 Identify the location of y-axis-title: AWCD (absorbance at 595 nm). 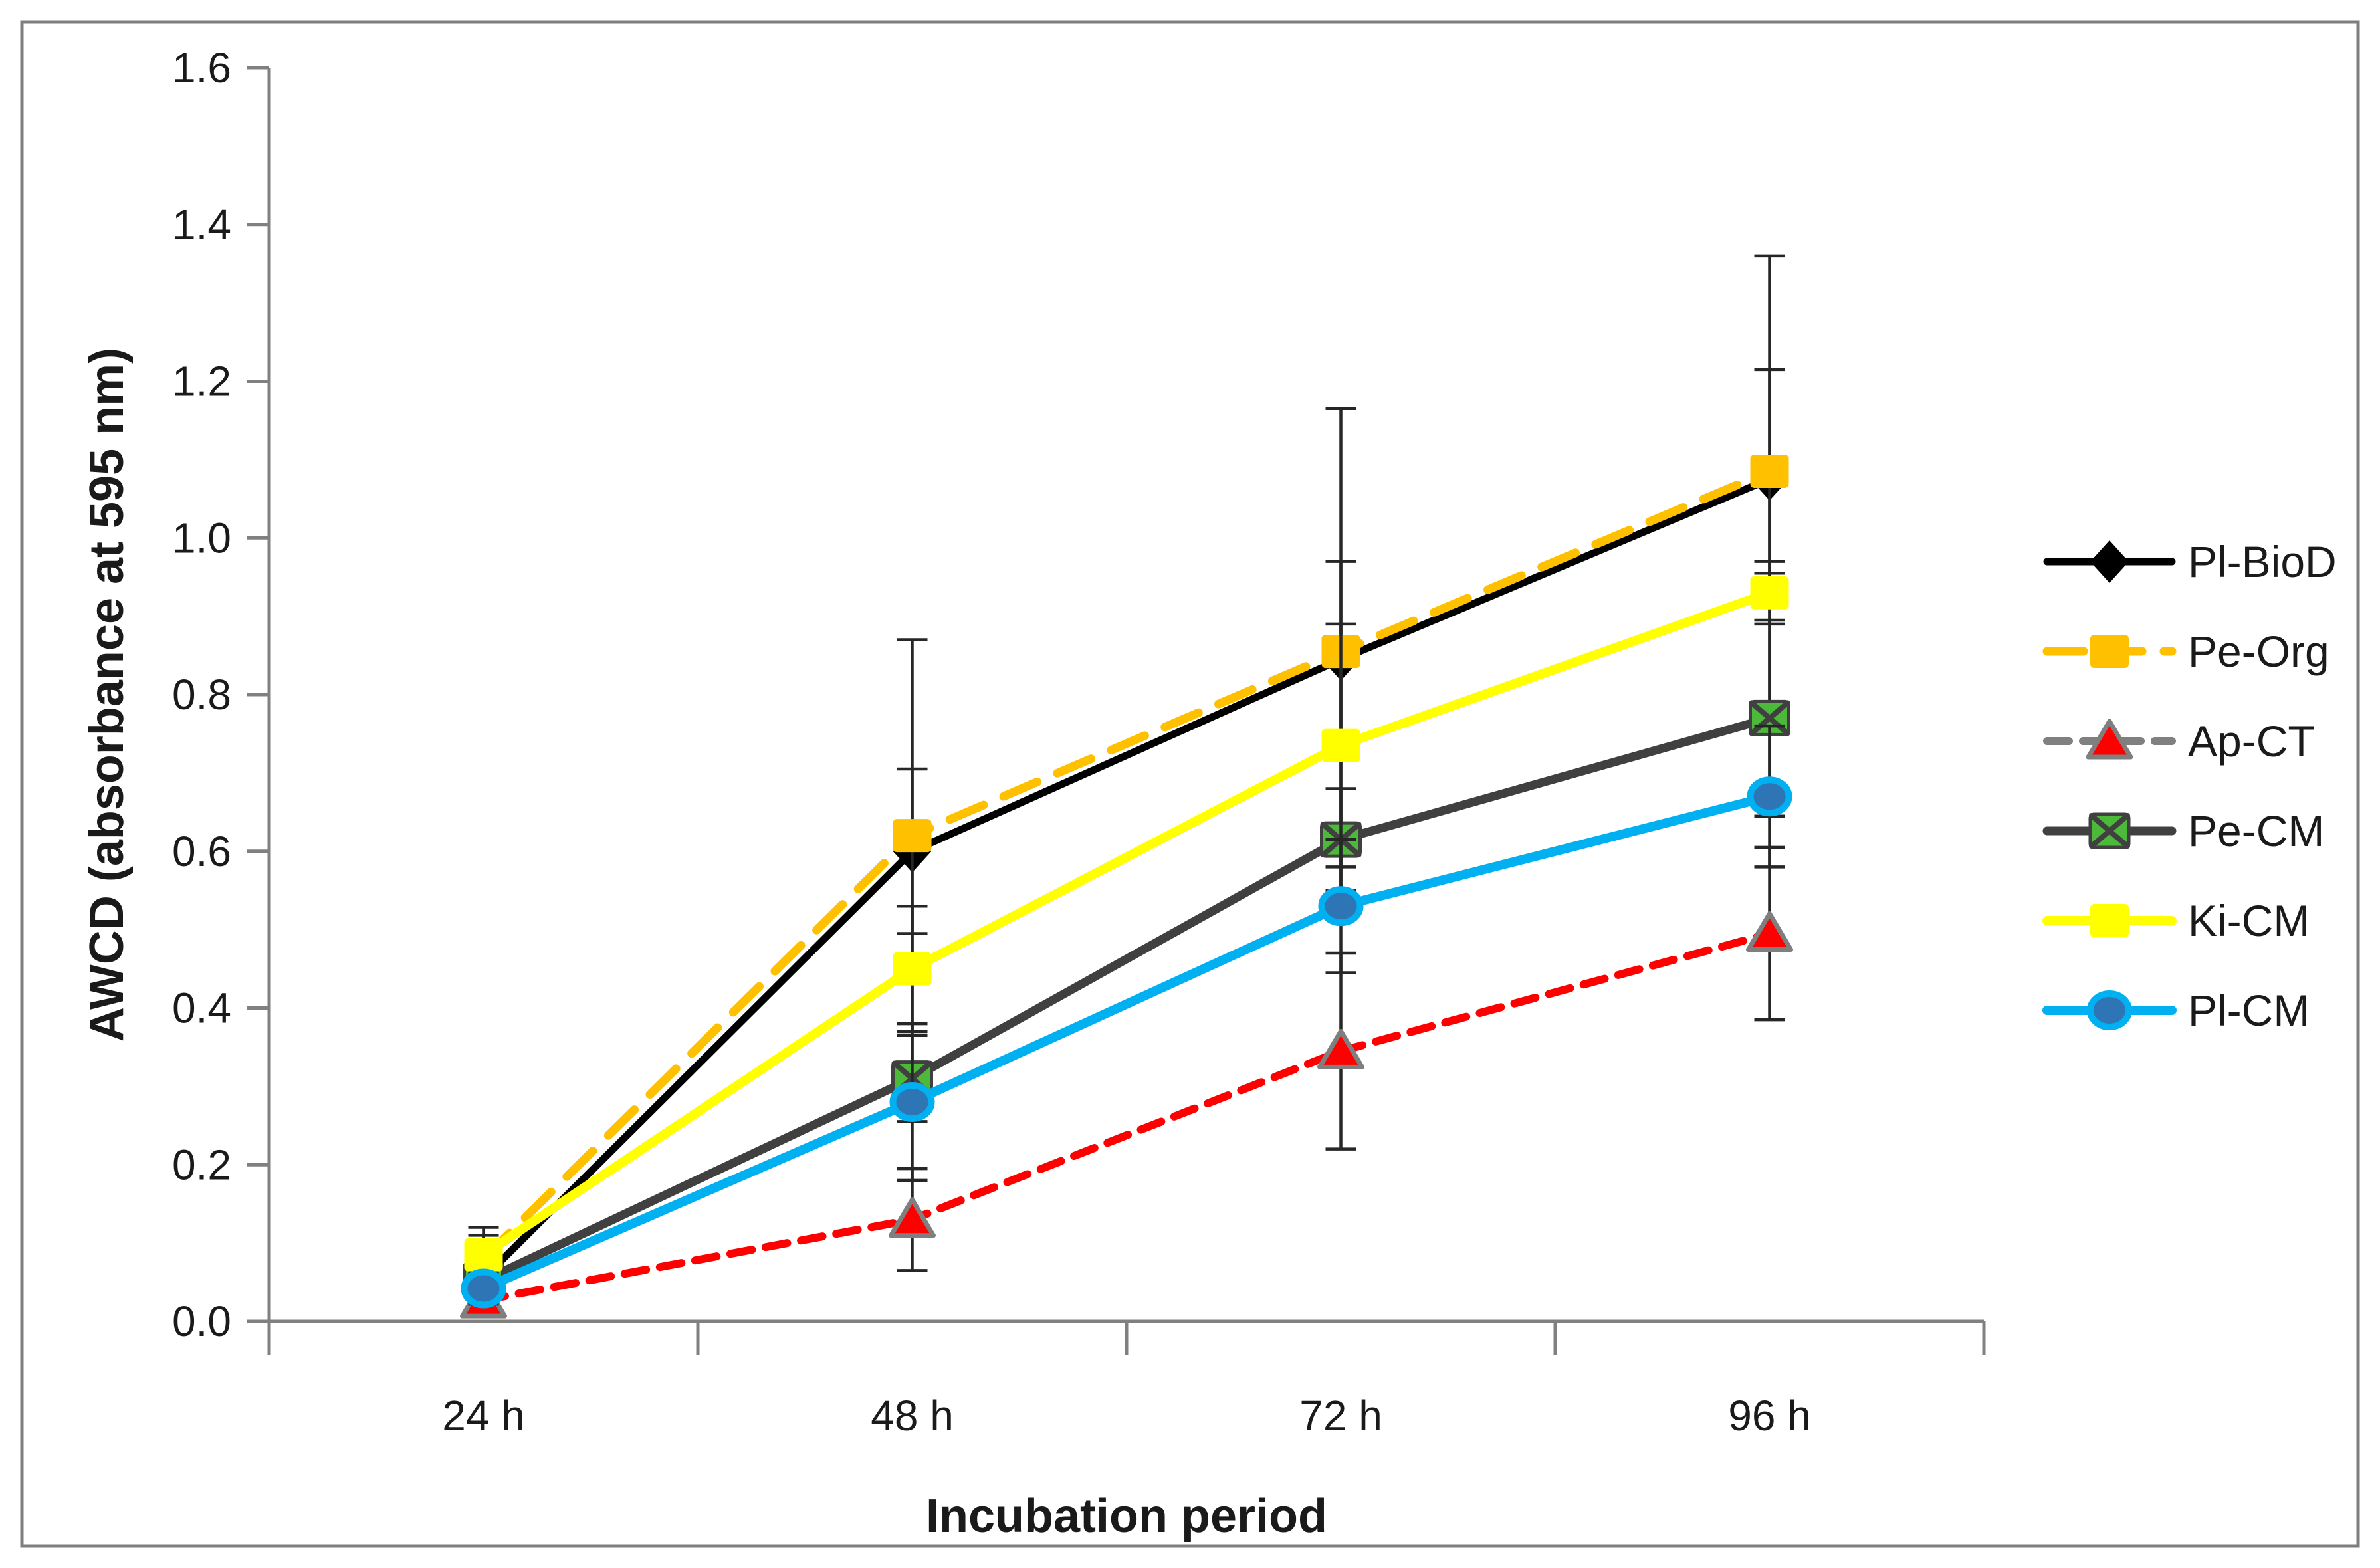
(107, 695).